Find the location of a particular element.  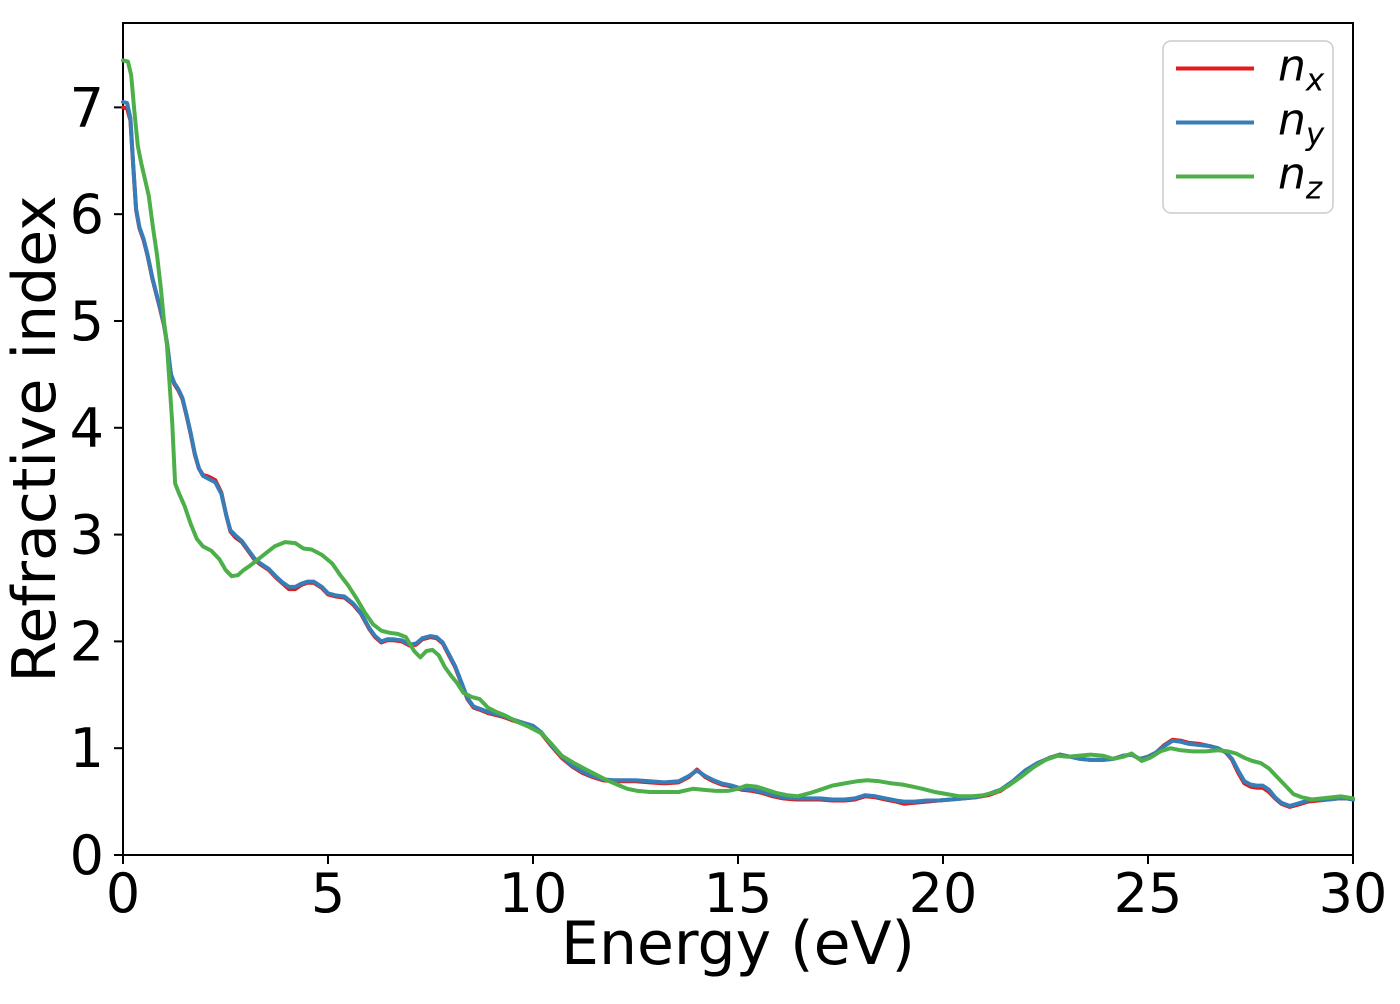

y-axis-label: Refractive index is located at coordinates (35, 438).